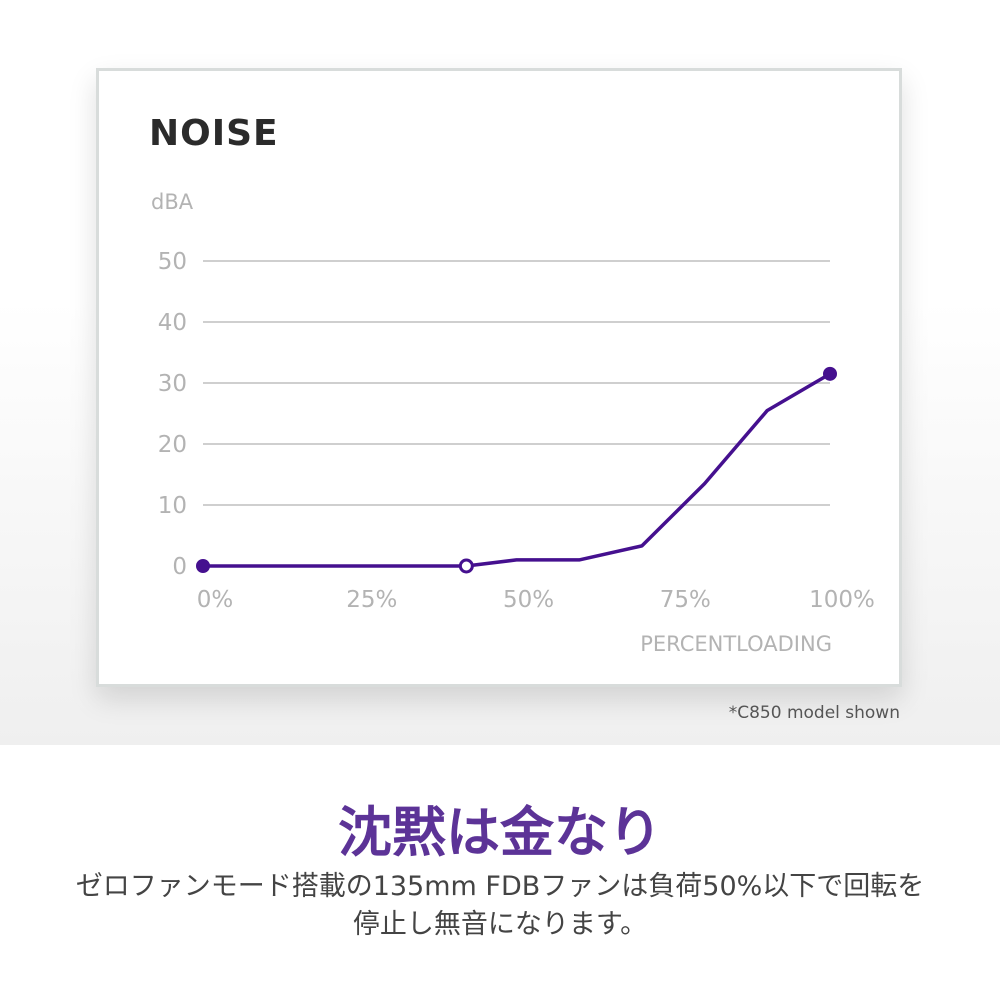 The height and width of the screenshot is (1000, 1000). Describe the element at coordinates (736, 644) in the screenshot. I see `x-axis-label: PERCENTLOADING` at that location.